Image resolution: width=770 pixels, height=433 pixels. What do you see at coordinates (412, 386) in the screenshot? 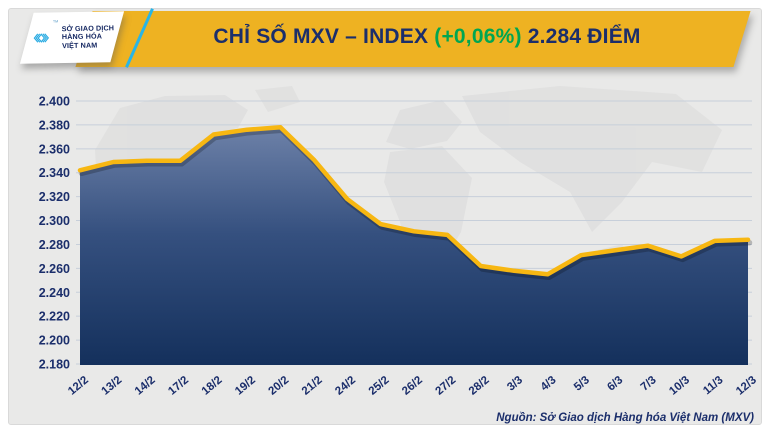
I see `x-tick-label: 26/2` at bounding box center [412, 386].